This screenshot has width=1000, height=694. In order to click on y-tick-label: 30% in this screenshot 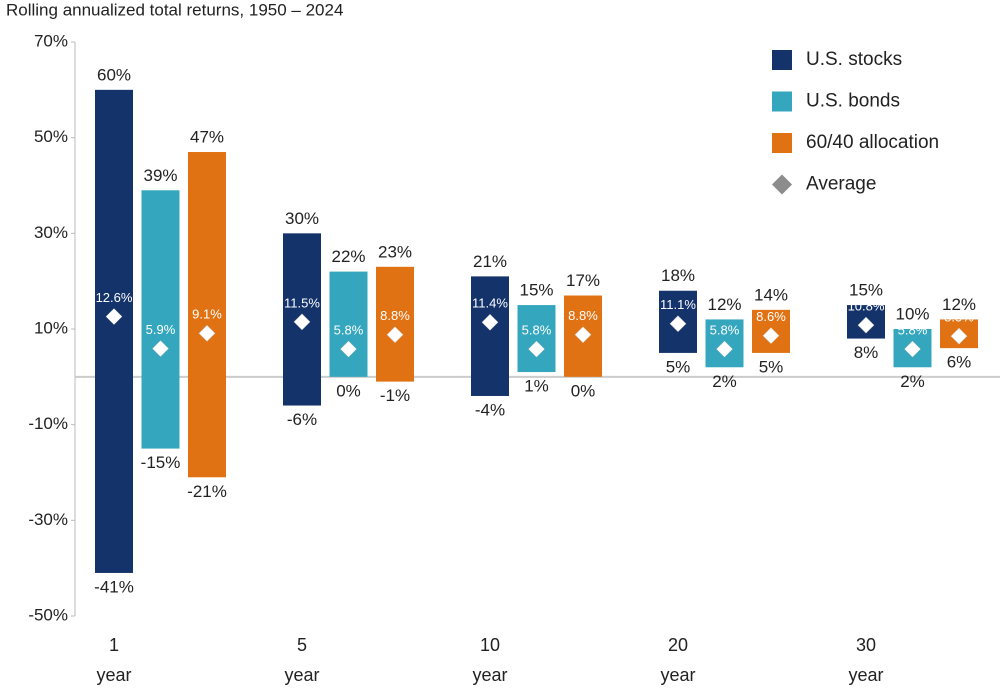, I will do `click(51, 232)`.